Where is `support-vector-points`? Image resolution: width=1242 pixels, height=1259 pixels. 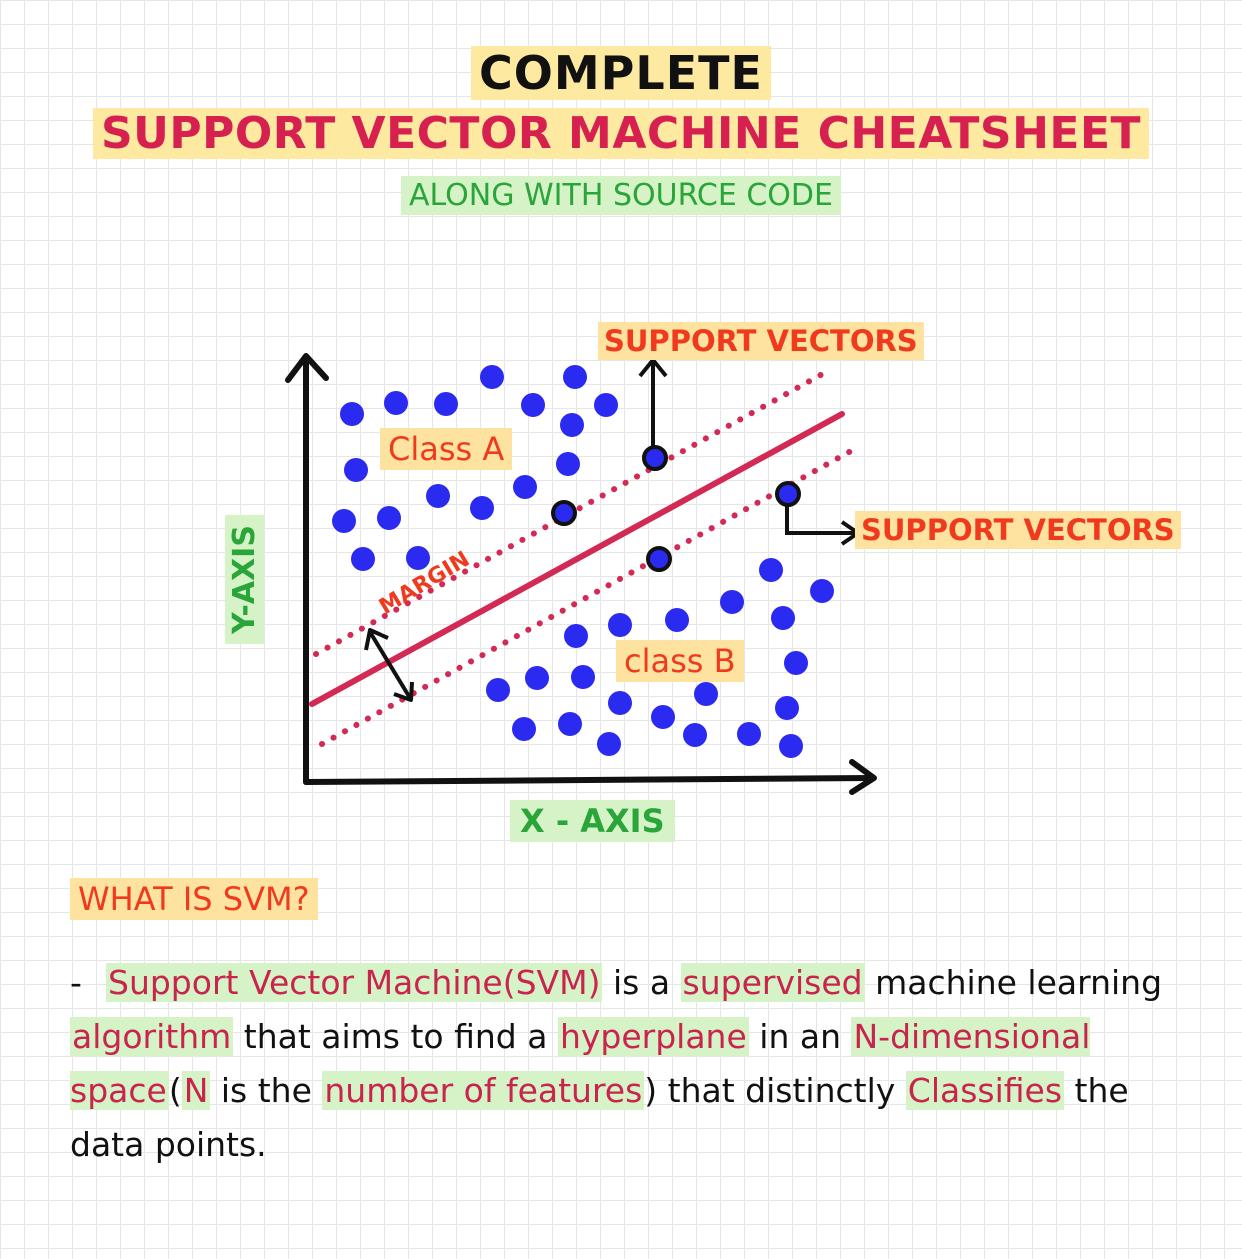 support-vector-points is located at coordinates (676, 508).